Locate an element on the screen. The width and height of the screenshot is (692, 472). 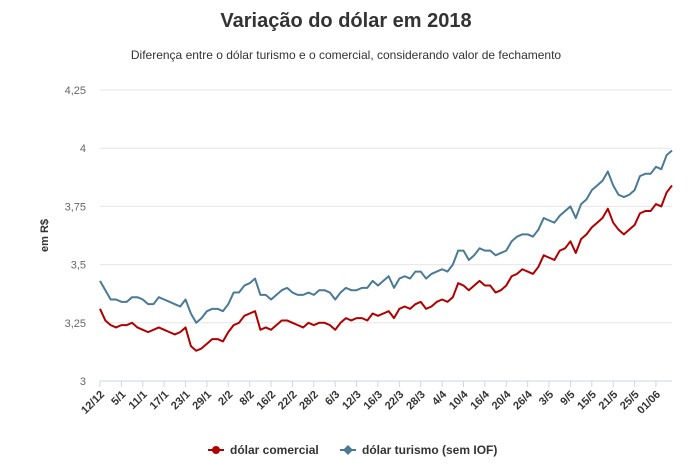
x-tick-label: 16/2 is located at coordinates (267, 401).